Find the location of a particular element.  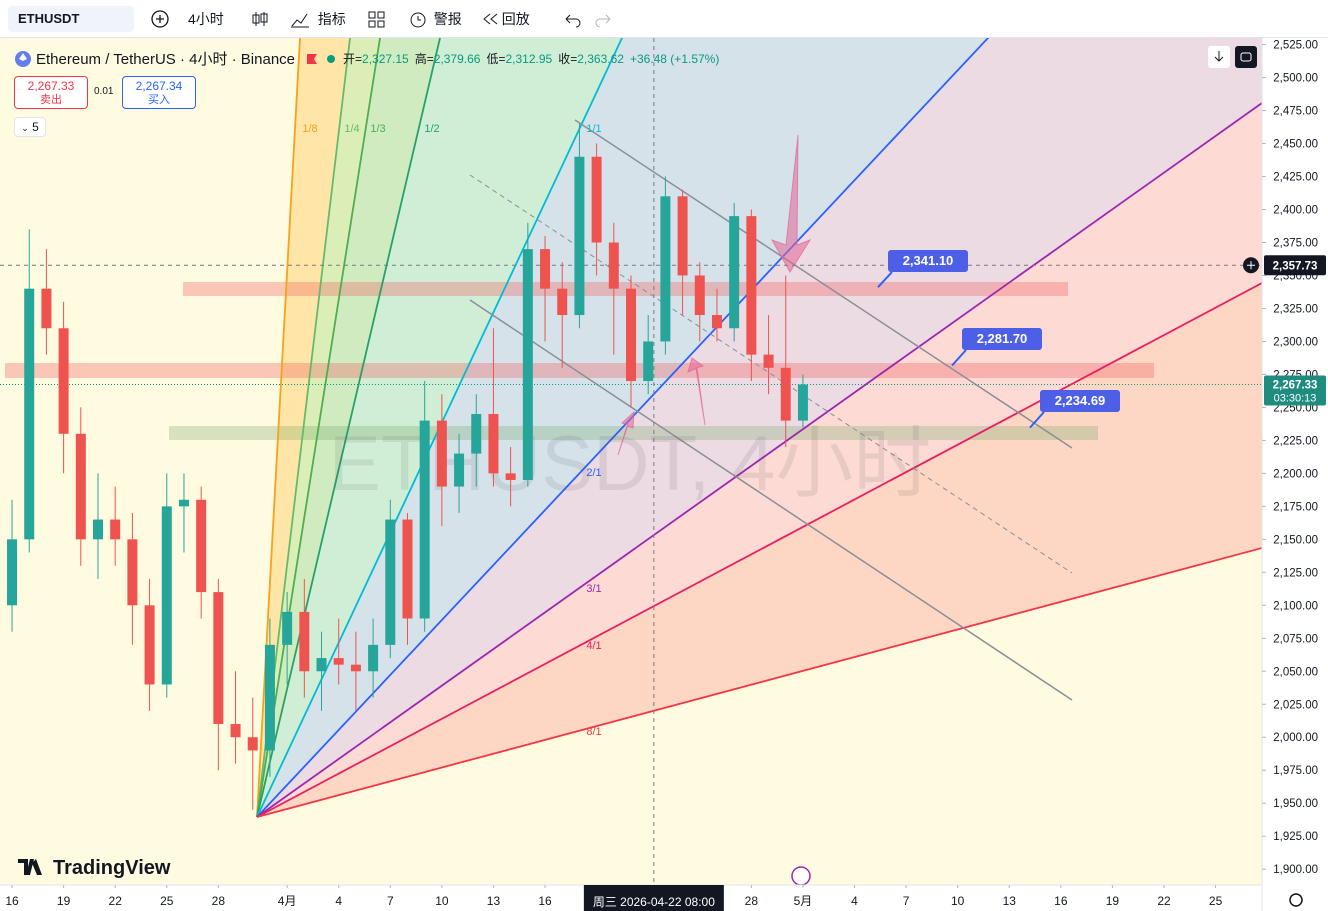

ohlc-low-label: 低= is located at coordinates (496, 59).